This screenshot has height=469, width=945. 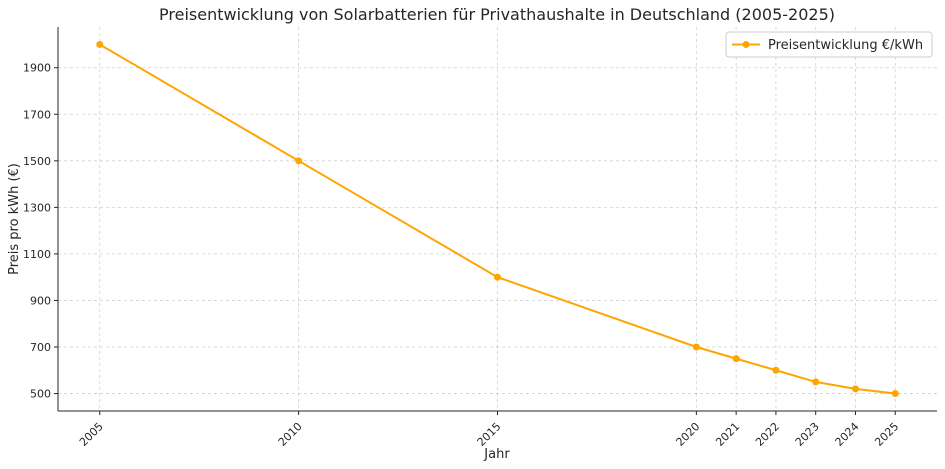 What do you see at coordinates (40, 300) in the screenshot?
I see `y-tick-label: 900` at bounding box center [40, 300].